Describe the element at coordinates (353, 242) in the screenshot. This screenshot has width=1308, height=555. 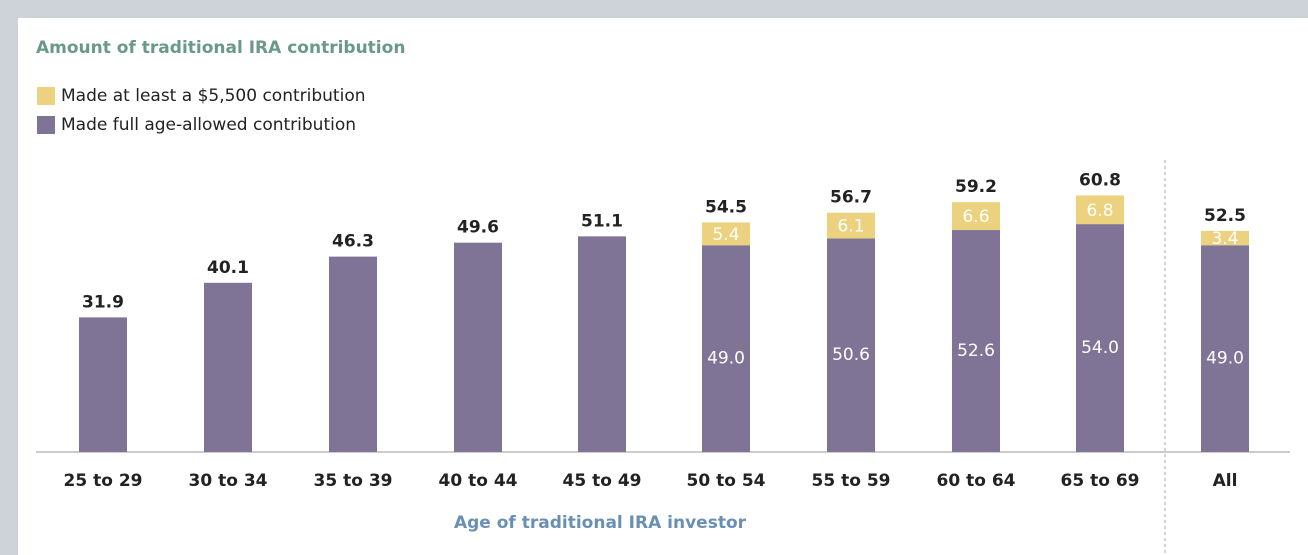
I see `bar-label: 46.3` at that location.